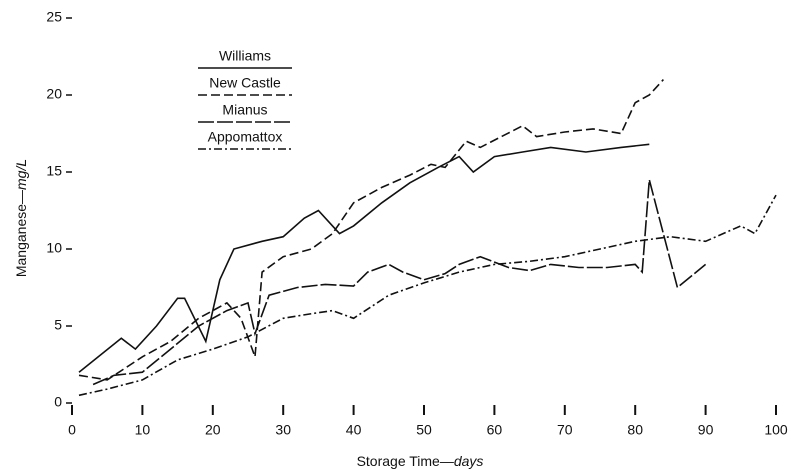  Describe the element at coordinates (213, 430) in the screenshot. I see `x-tick-label: 20` at that location.